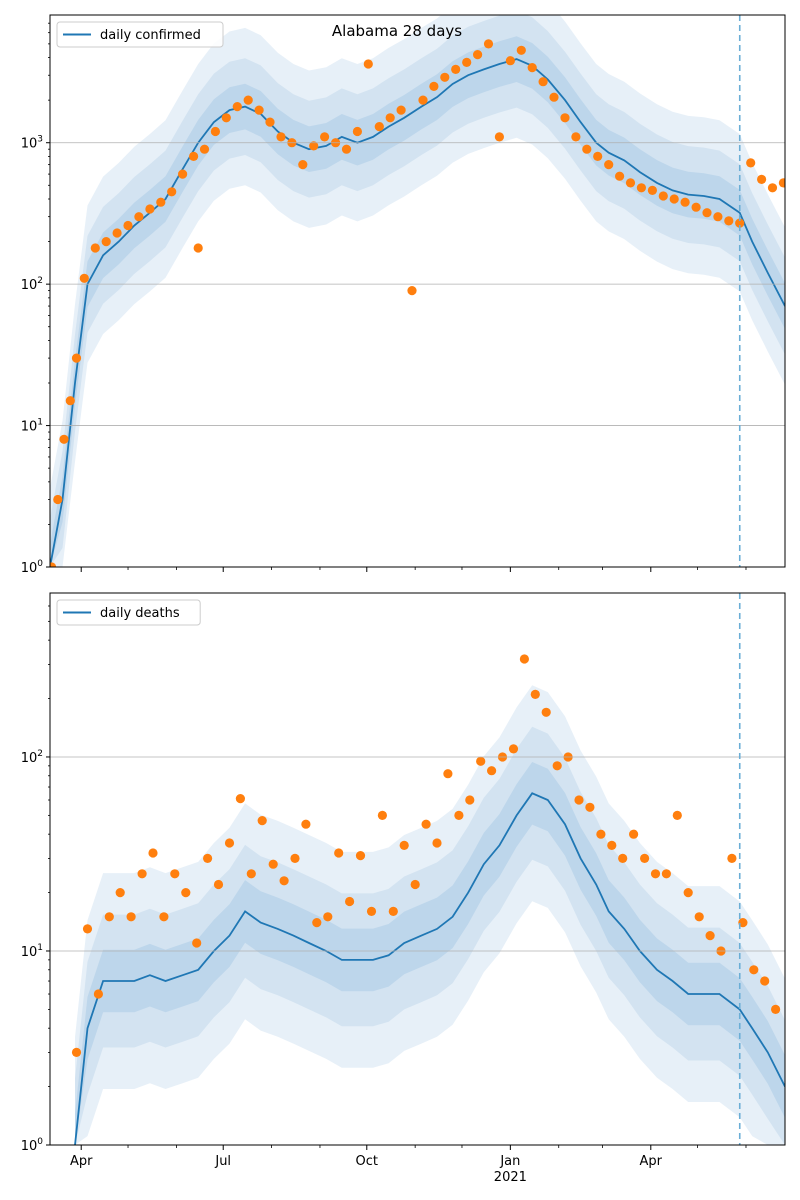  I want to click on x-year-label: 2021, so click(510, 1177).